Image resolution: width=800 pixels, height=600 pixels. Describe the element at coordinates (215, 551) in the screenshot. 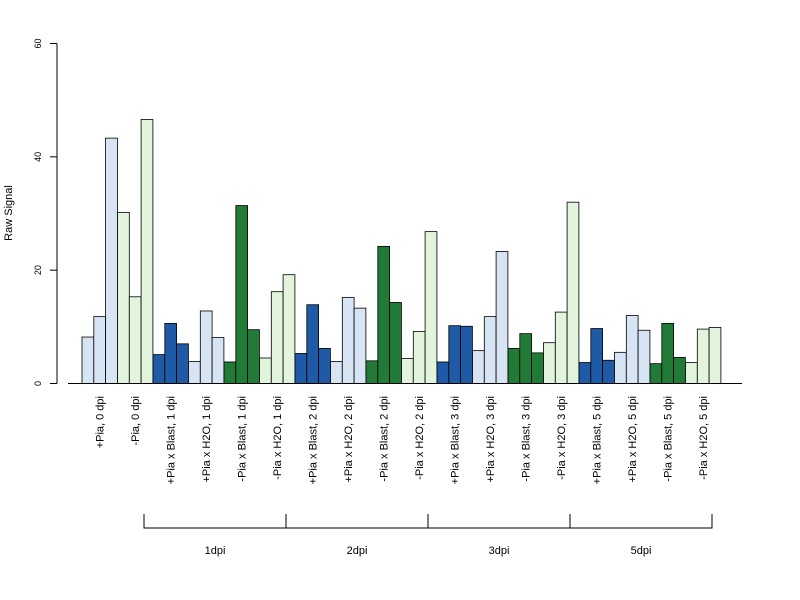

I see `bracket-label: 1dpi` at that location.